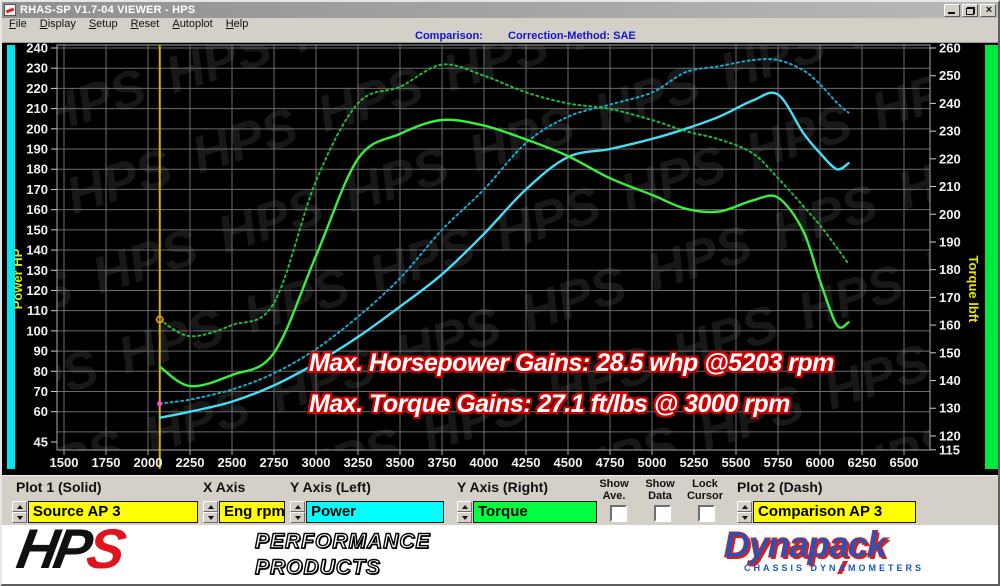 This screenshot has height=586, width=1000. I want to click on power-tick-label: 160, so click(37, 209).